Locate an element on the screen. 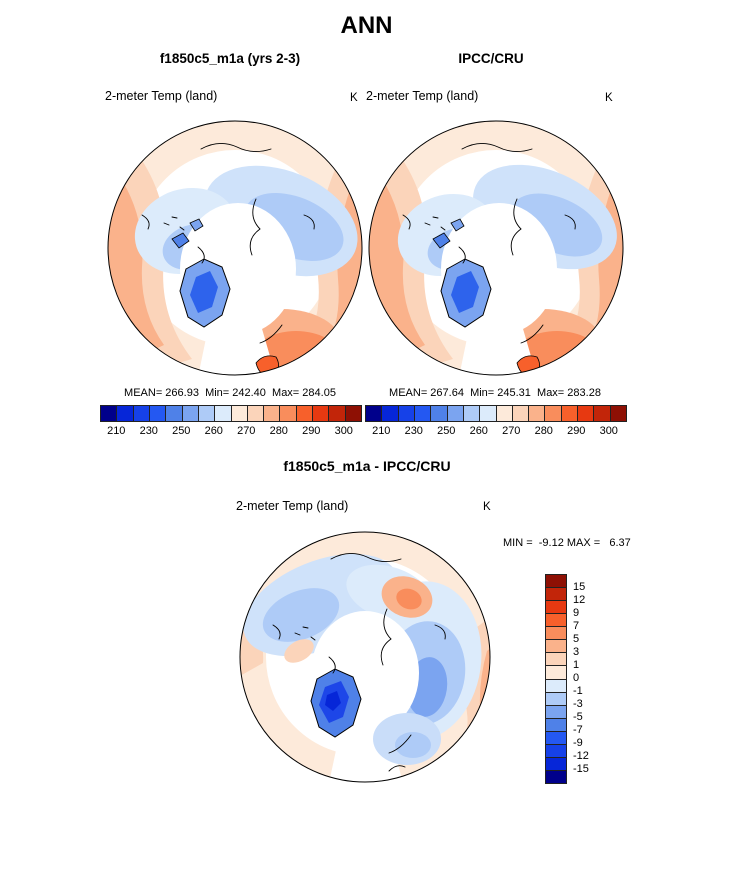  diff-colorbar-ticks: 15 12 9 7 5 3 1 0 -1 -3 -5 -7 -9 -12 -15 is located at coordinates (588, 678).